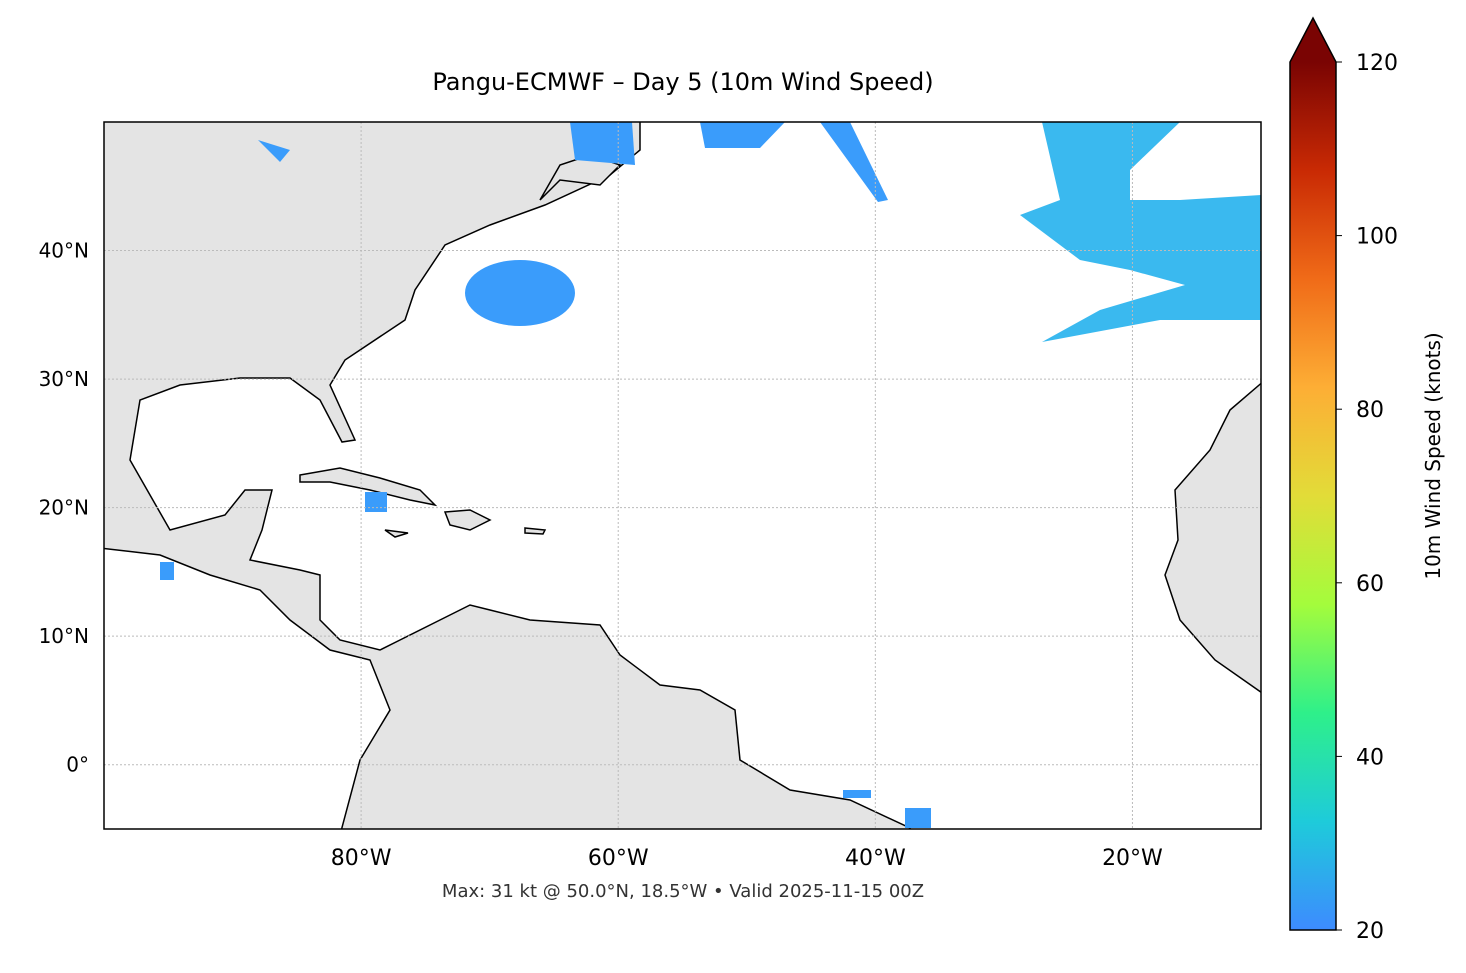 Image resolution: width=1466 pixels, height=973 pixels. Describe the element at coordinates (1313, 496) in the screenshot. I see `colorbar-fill` at that location.